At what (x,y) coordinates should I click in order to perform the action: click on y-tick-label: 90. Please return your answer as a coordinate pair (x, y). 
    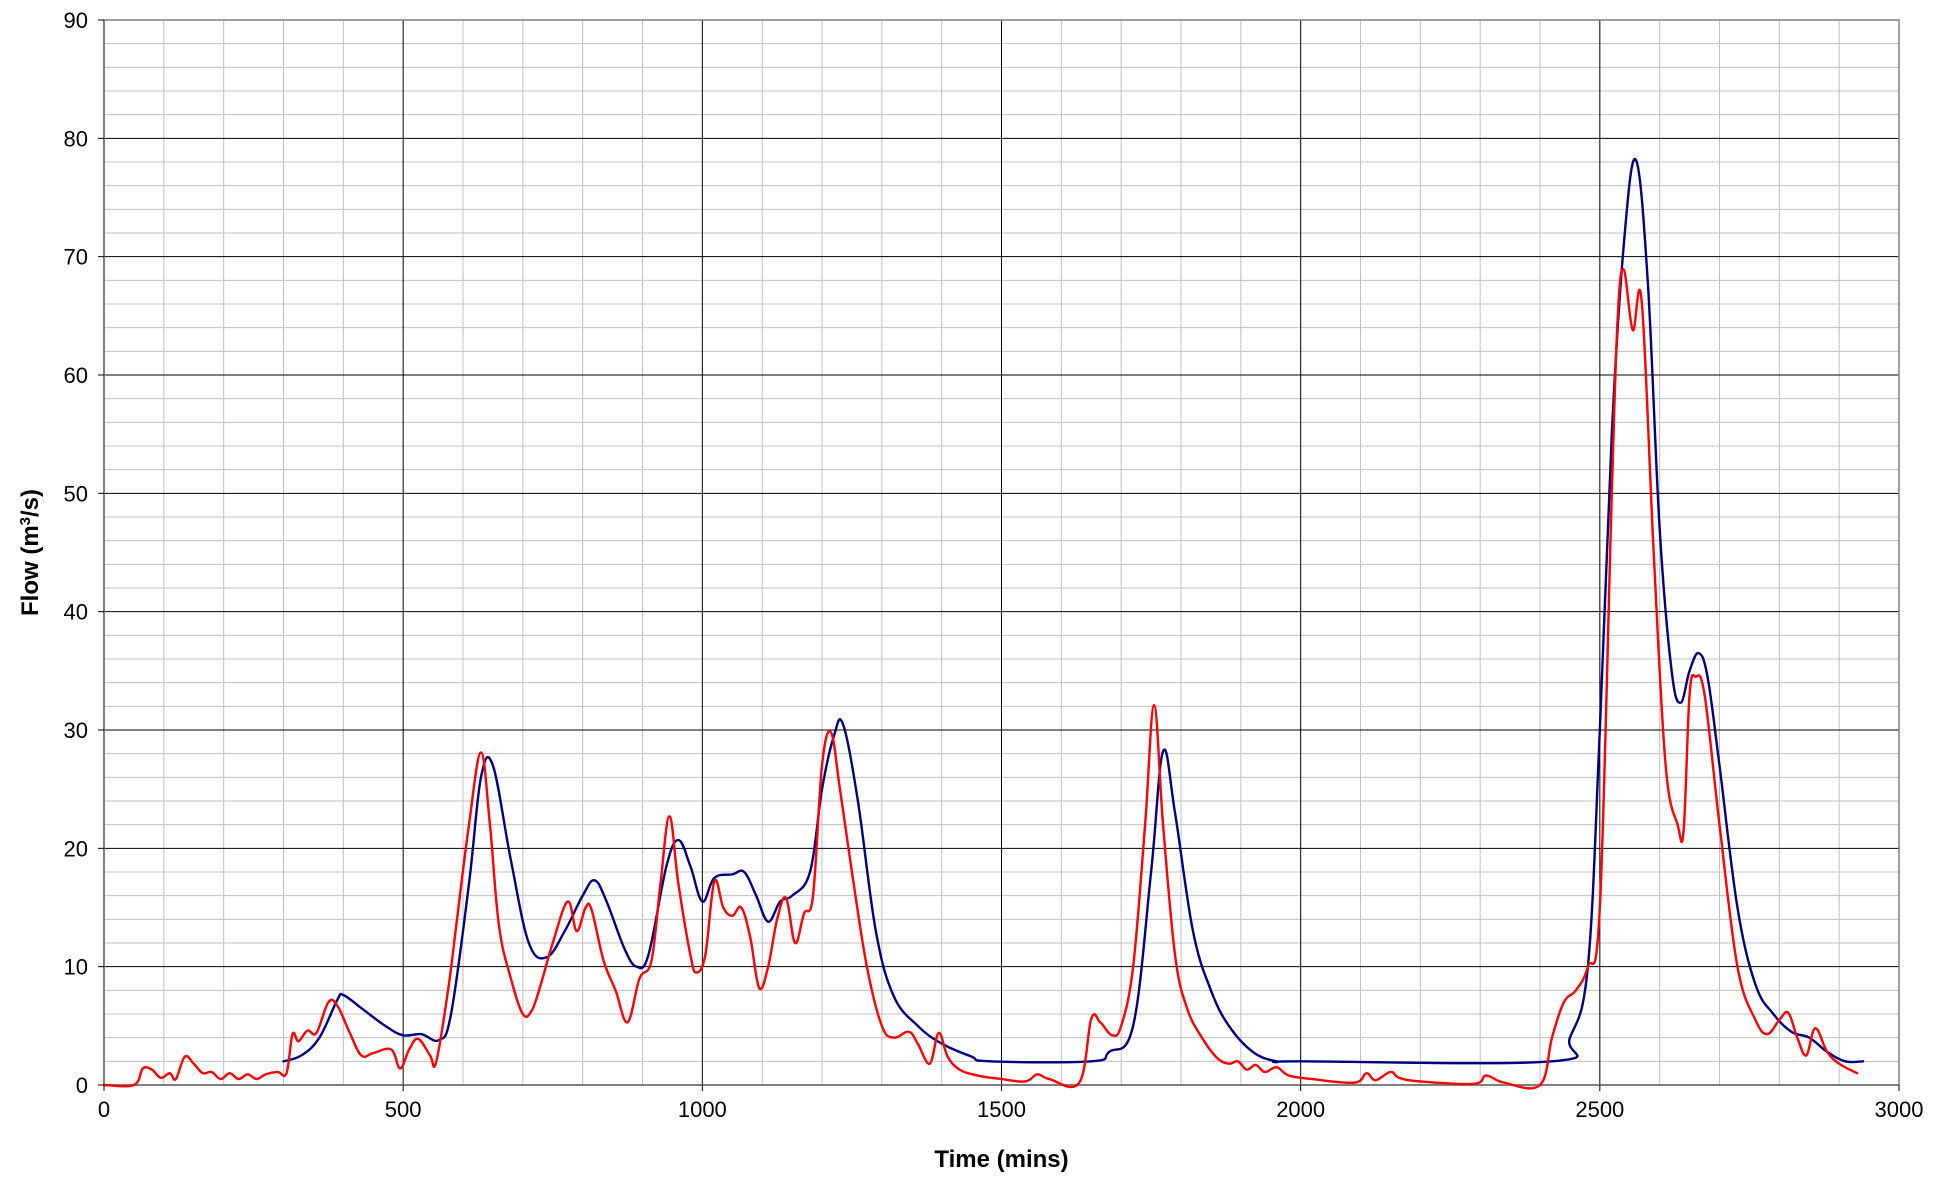
    Looking at the image, I should click on (76, 20).